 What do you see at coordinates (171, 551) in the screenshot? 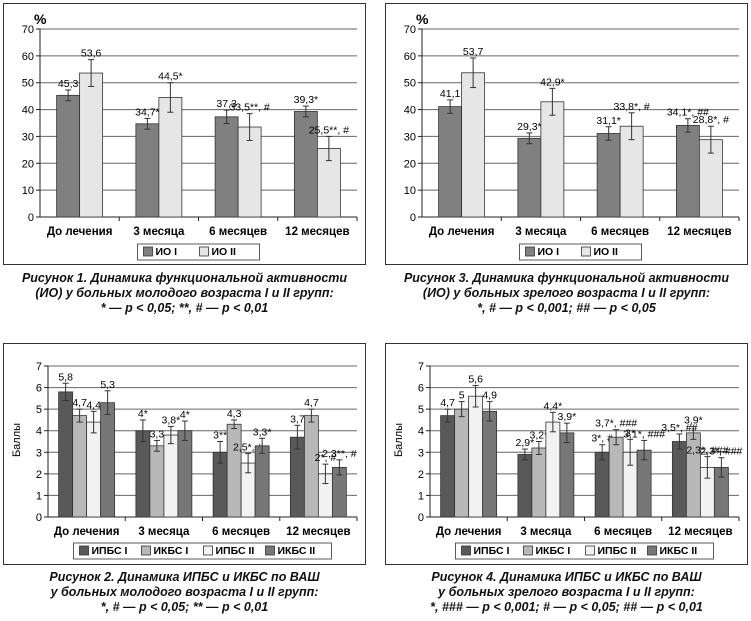
I see `legend-label: ИКБС I` at bounding box center [171, 551].